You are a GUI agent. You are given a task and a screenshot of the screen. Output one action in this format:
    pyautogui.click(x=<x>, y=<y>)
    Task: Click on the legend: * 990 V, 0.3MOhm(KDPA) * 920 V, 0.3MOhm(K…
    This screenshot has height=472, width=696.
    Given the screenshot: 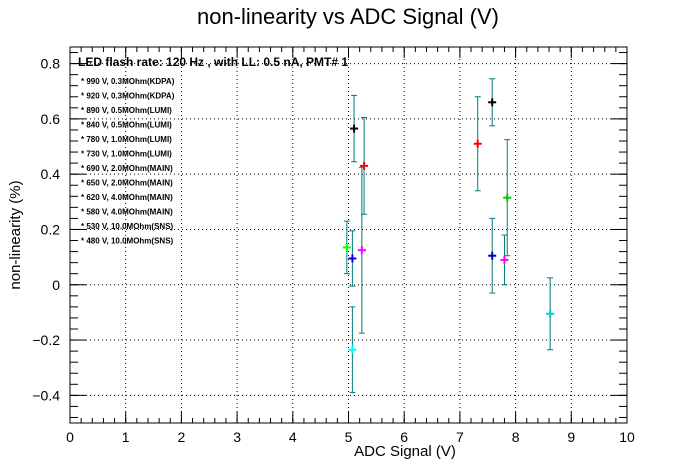 What is the action you would take?
    pyautogui.click(x=128, y=161)
    